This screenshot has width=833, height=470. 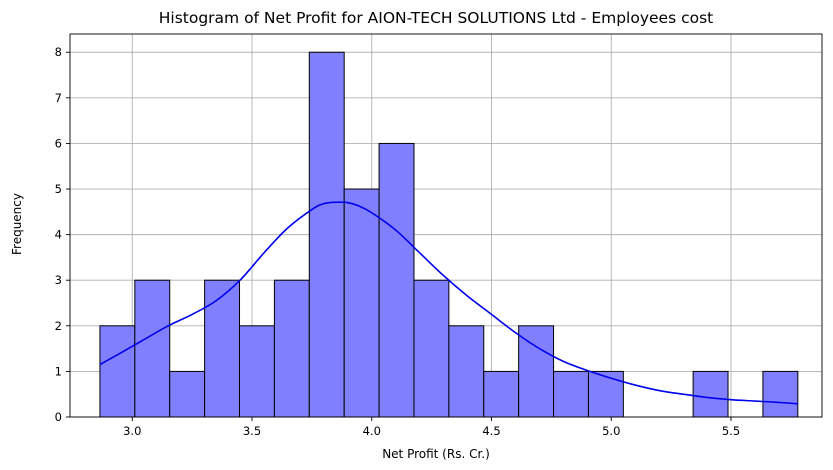 What do you see at coordinates (431, 427) in the screenshot?
I see `x-axis-ticks: 3.0 3.5 4.0 4.5 5.0 5.5` at bounding box center [431, 427].